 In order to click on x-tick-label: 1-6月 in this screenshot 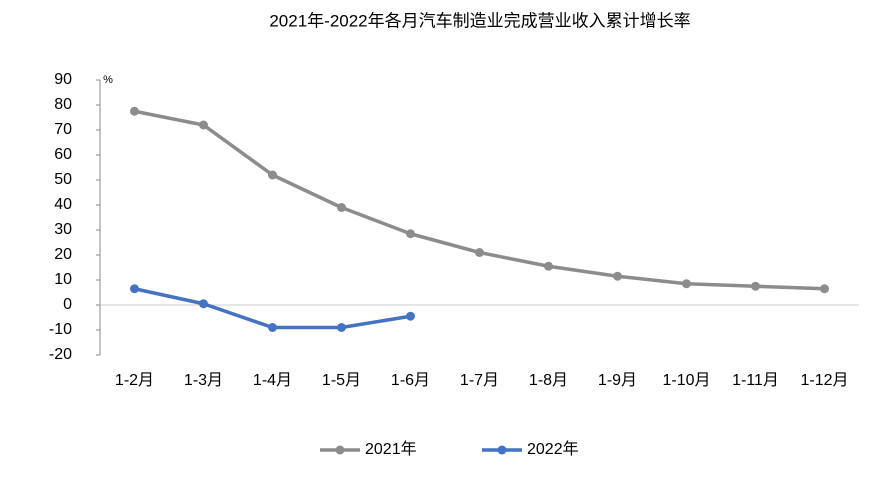, I will do `click(410, 380)`.